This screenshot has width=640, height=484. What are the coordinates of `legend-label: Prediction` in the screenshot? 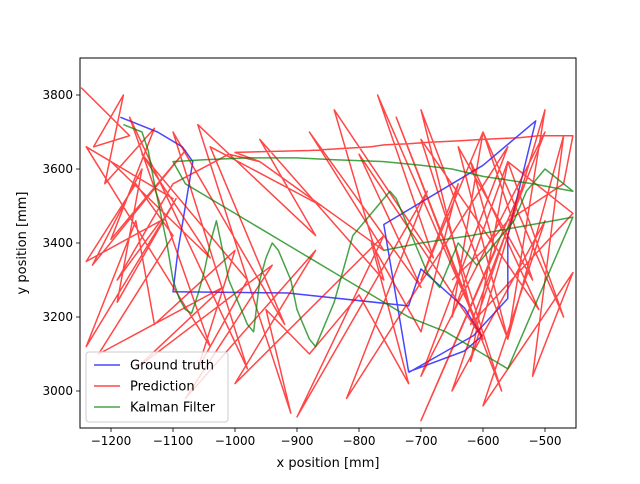 It's located at (162, 387).